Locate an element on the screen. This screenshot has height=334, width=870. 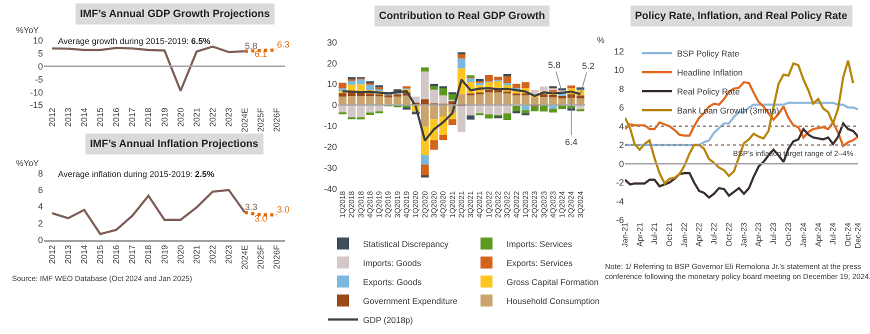
y-tick-label: -20 is located at coordinates (330, 147).